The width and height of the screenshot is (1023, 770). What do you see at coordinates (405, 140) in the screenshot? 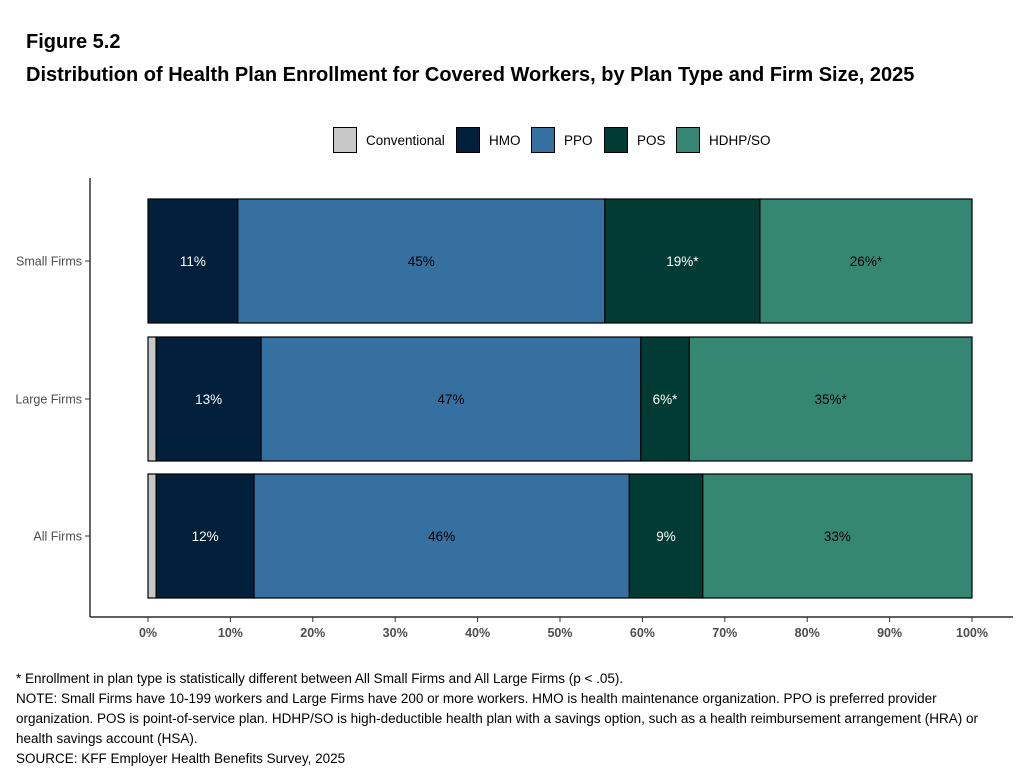
I see `legend-label-conventional: Conventional` at bounding box center [405, 140].